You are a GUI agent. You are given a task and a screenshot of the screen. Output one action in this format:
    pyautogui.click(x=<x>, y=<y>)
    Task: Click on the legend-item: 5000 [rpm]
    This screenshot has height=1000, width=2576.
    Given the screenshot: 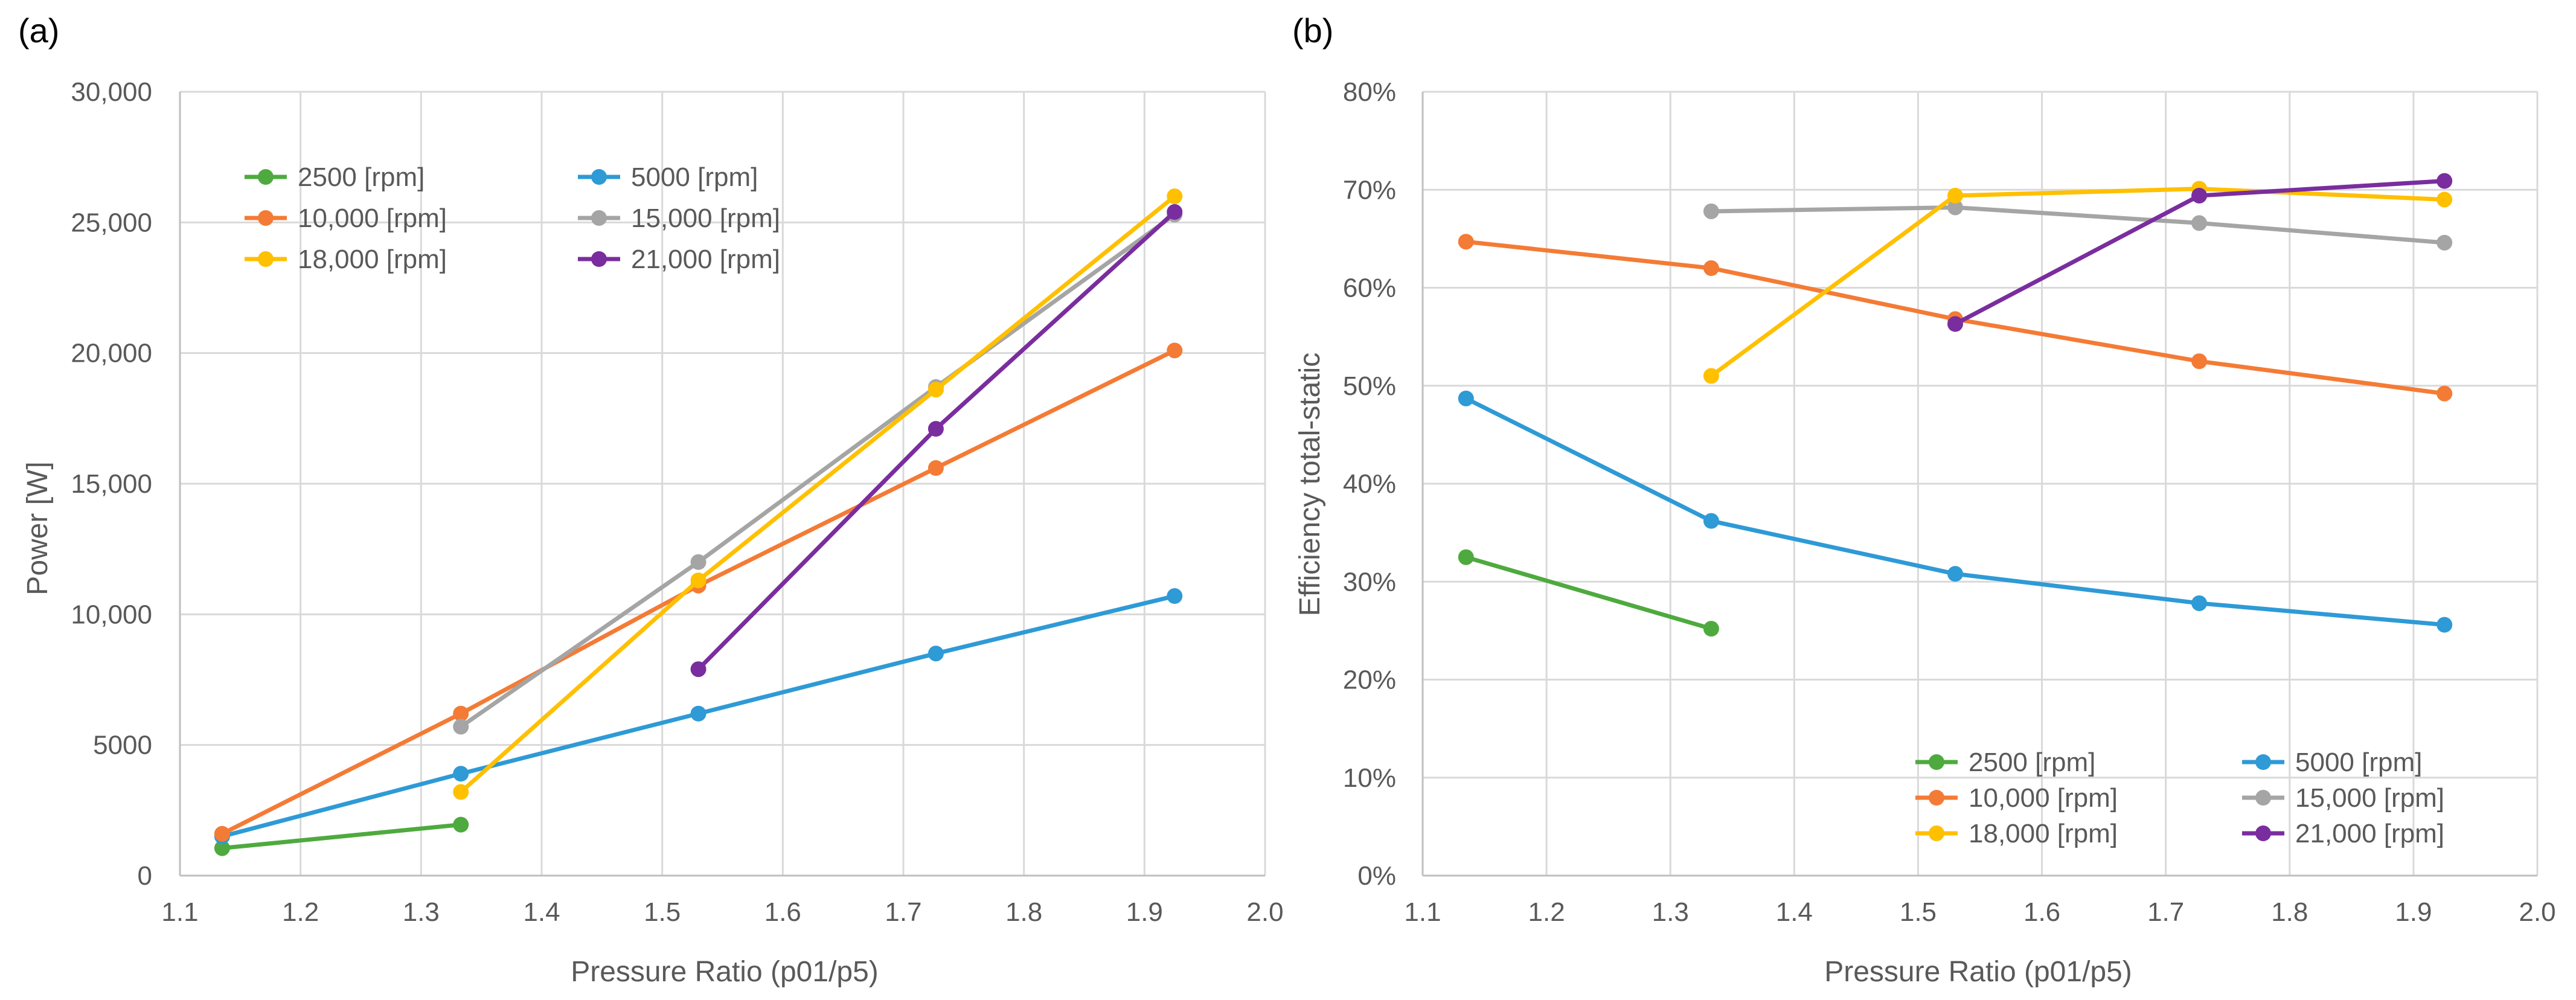 What is the action you would take?
    pyautogui.click(x=2332, y=762)
    